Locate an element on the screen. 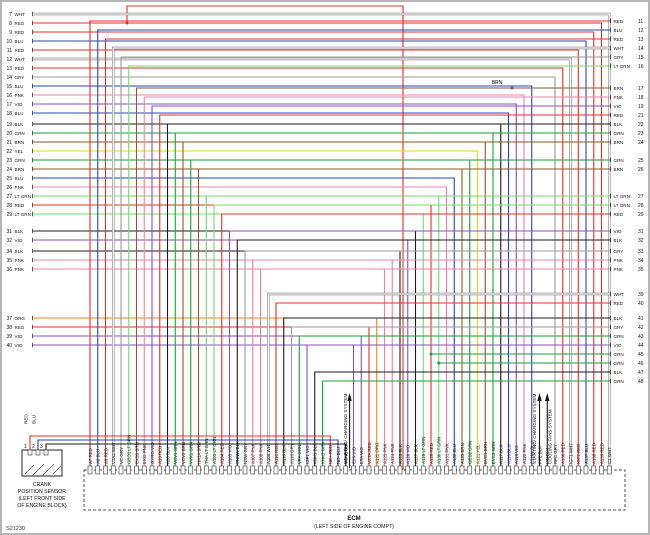 Image resolution: width=650 pixels, height=535 pixels. ecm-pin-label: IGF1 VIO is located at coordinates (307, 454).